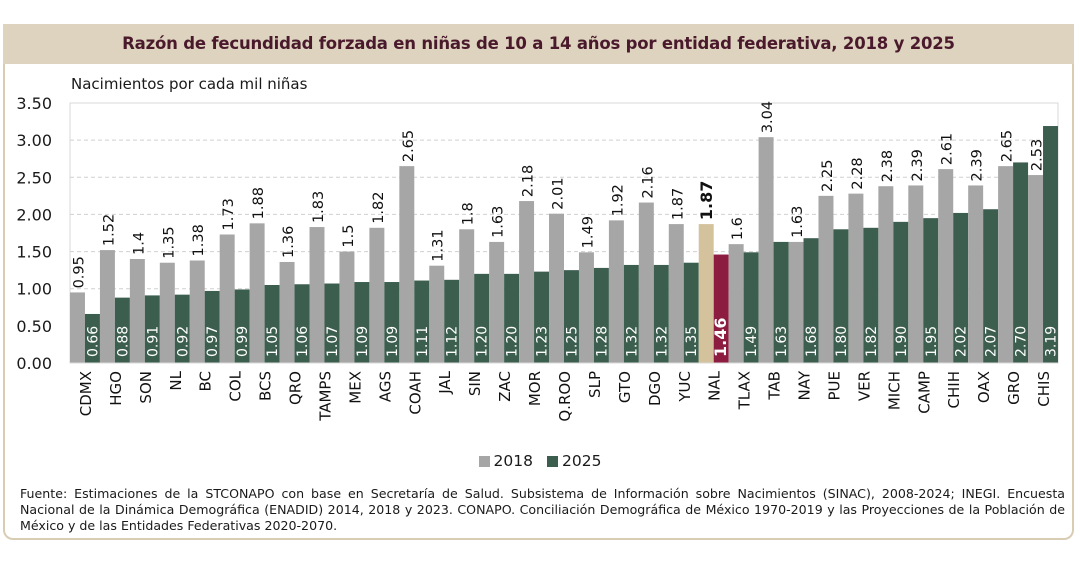  I want to click on legend-label-2025: 2025, so click(582, 461).